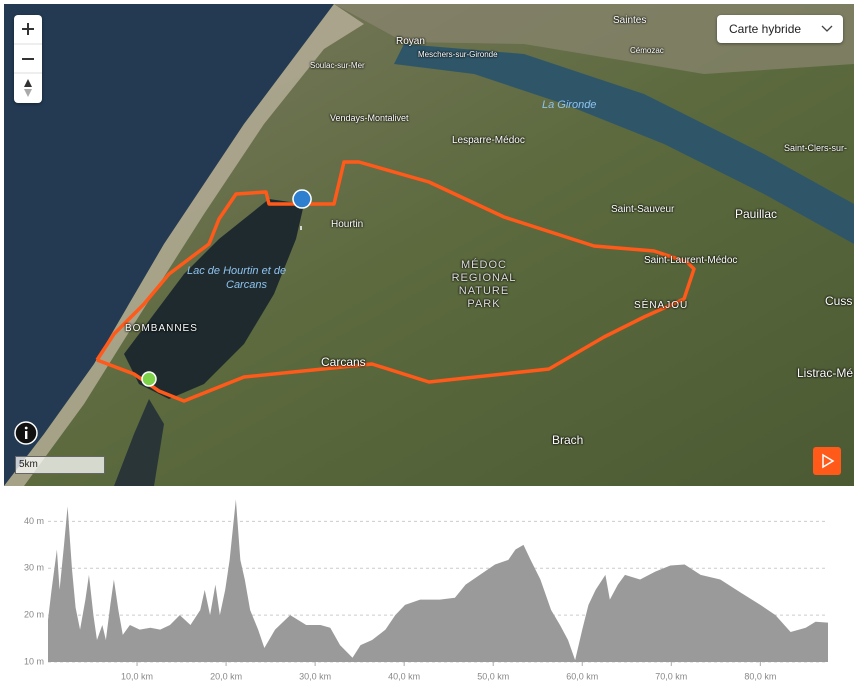  Describe the element at coordinates (488, 140) in the screenshot. I see `map-label: Lesparre-Médoc` at that location.